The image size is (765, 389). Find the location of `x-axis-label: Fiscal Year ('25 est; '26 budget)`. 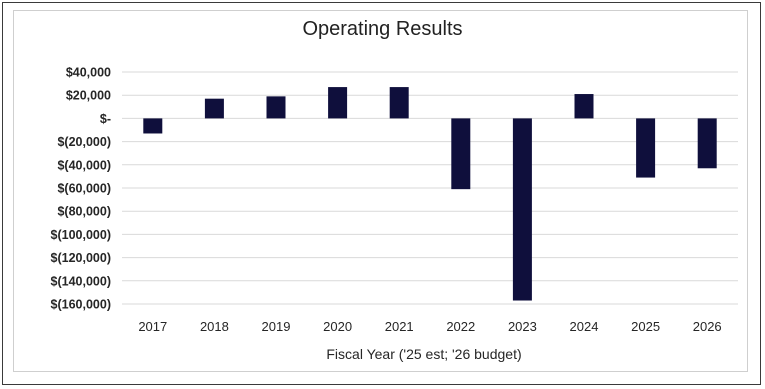

x-axis-label: Fiscal Year ('25 est; '26 budget) is located at coordinates (423, 354).